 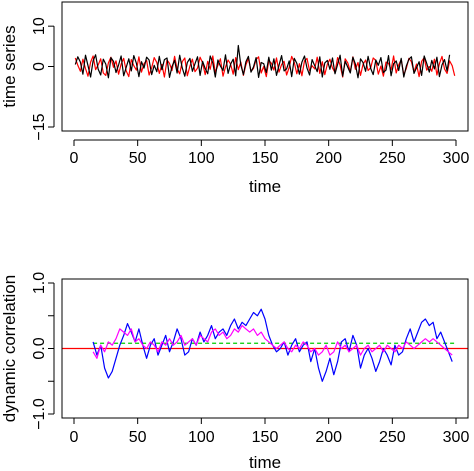 What do you see at coordinates (39, 26) in the screenshot?
I see `y-tick-label: 10` at bounding box center [39, 26].